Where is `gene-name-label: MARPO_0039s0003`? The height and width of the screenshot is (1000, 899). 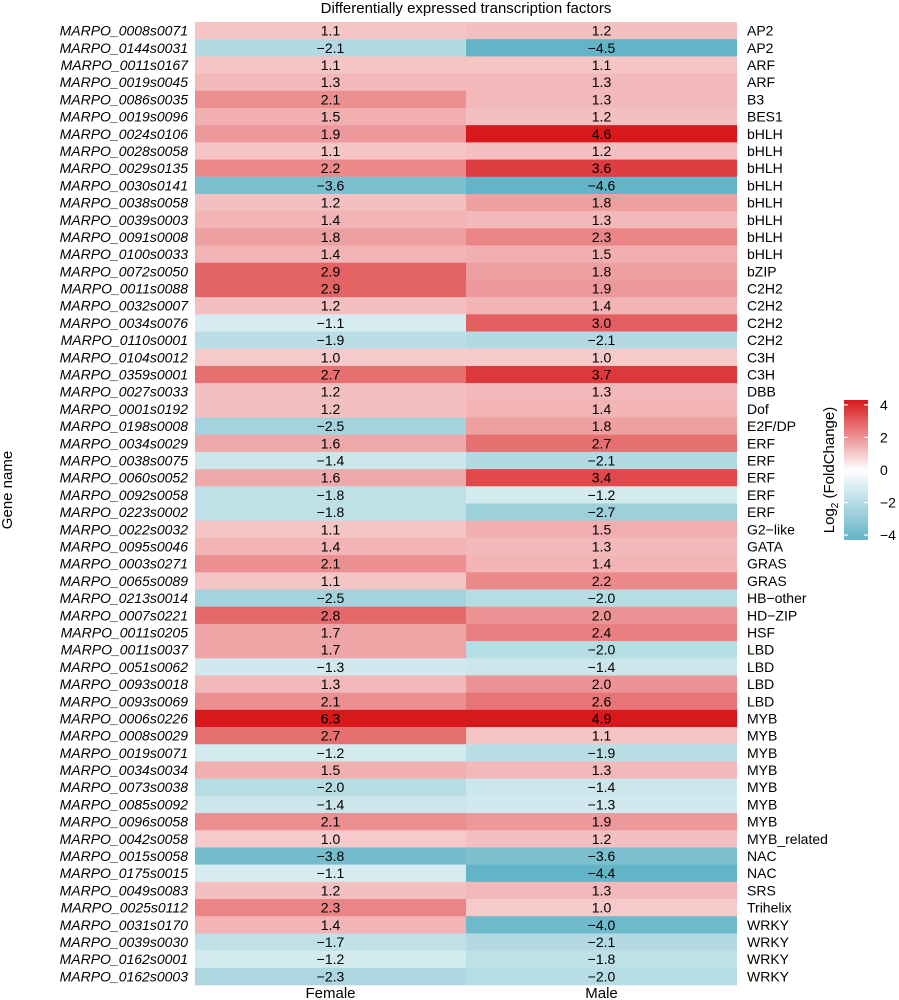
gene-name-label: MARPO_0039s0003 is located at coordinates (124, 220).